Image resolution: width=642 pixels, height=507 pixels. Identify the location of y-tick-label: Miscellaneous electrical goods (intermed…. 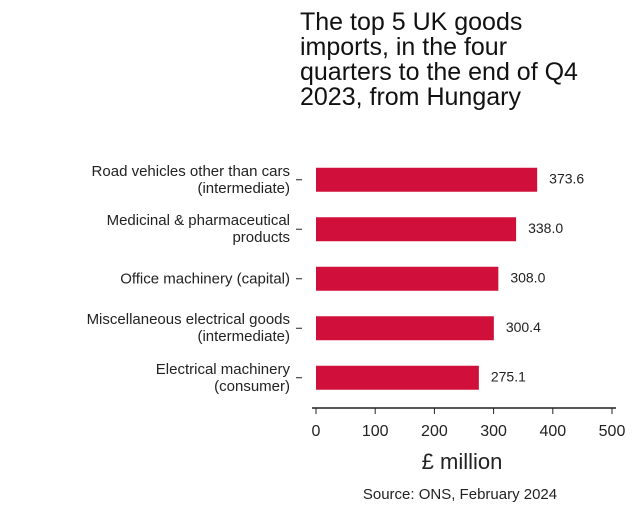
(188, 328).